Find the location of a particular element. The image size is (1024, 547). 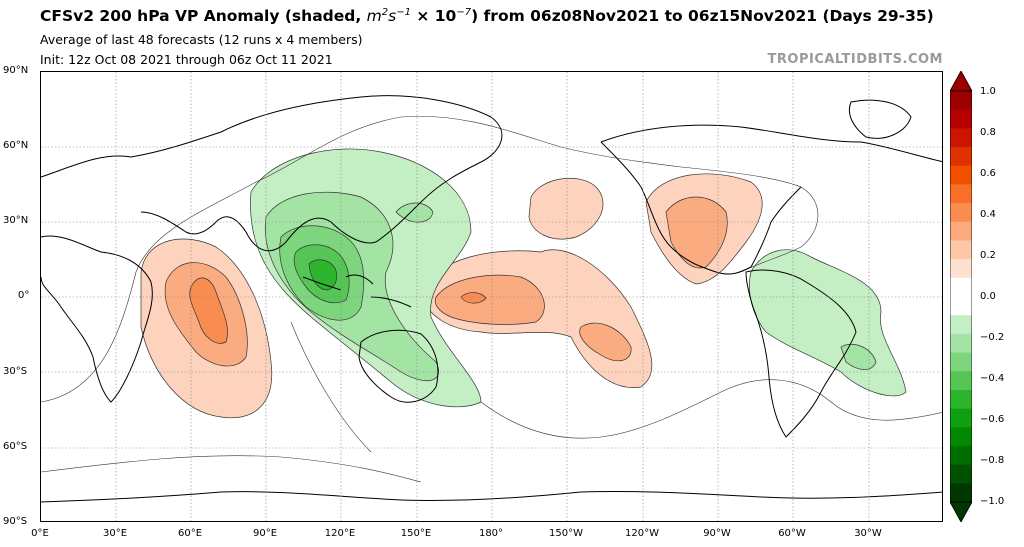

lon-label-60w: 60°W is located at coordinates (792, 533).